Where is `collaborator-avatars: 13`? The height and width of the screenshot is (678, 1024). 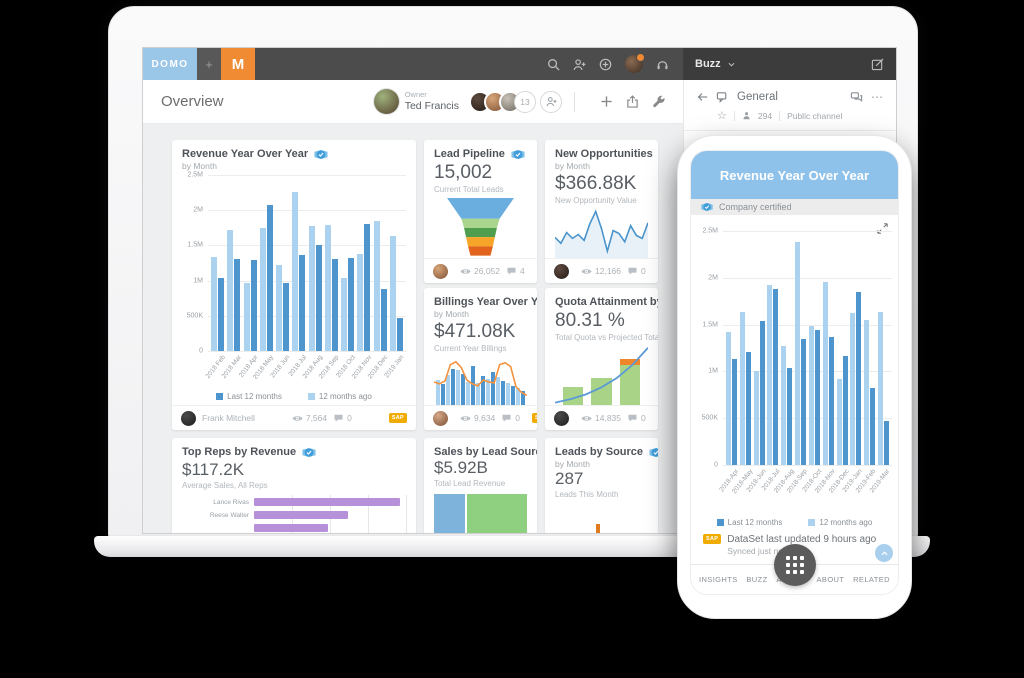
collaborator-avatars: 13 is located at coordinates (515, 101).